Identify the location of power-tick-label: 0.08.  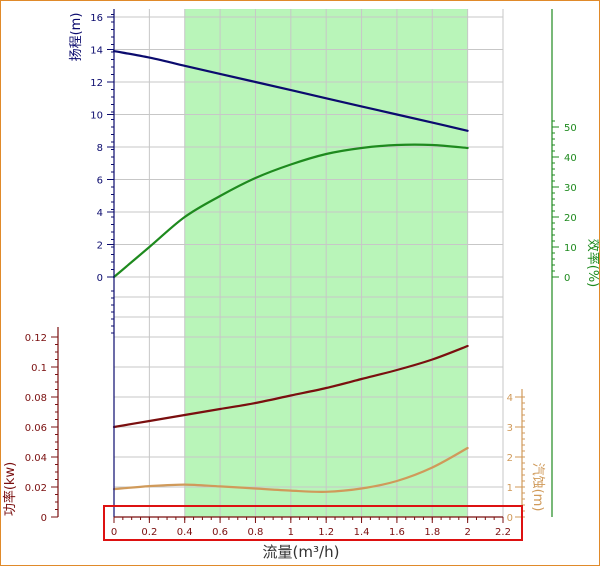
(36, 398).